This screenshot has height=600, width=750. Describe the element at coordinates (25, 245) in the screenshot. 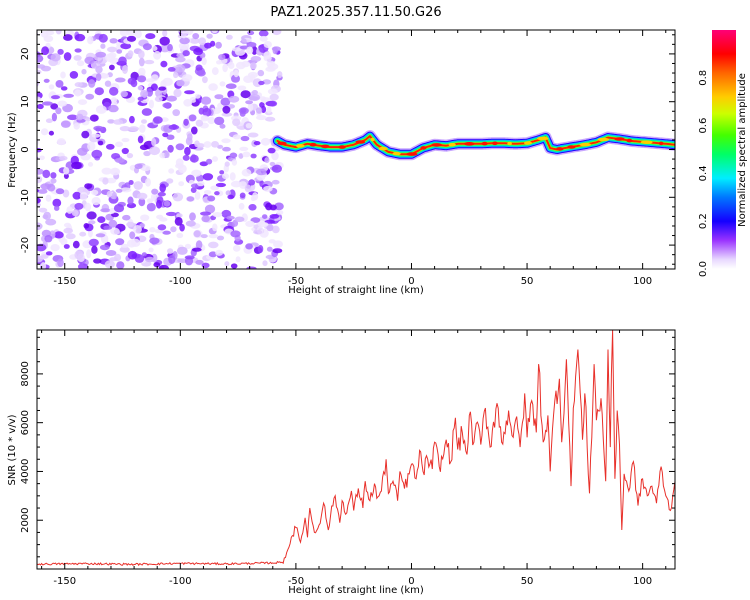

I see `y-tick-label: -20` at that location.